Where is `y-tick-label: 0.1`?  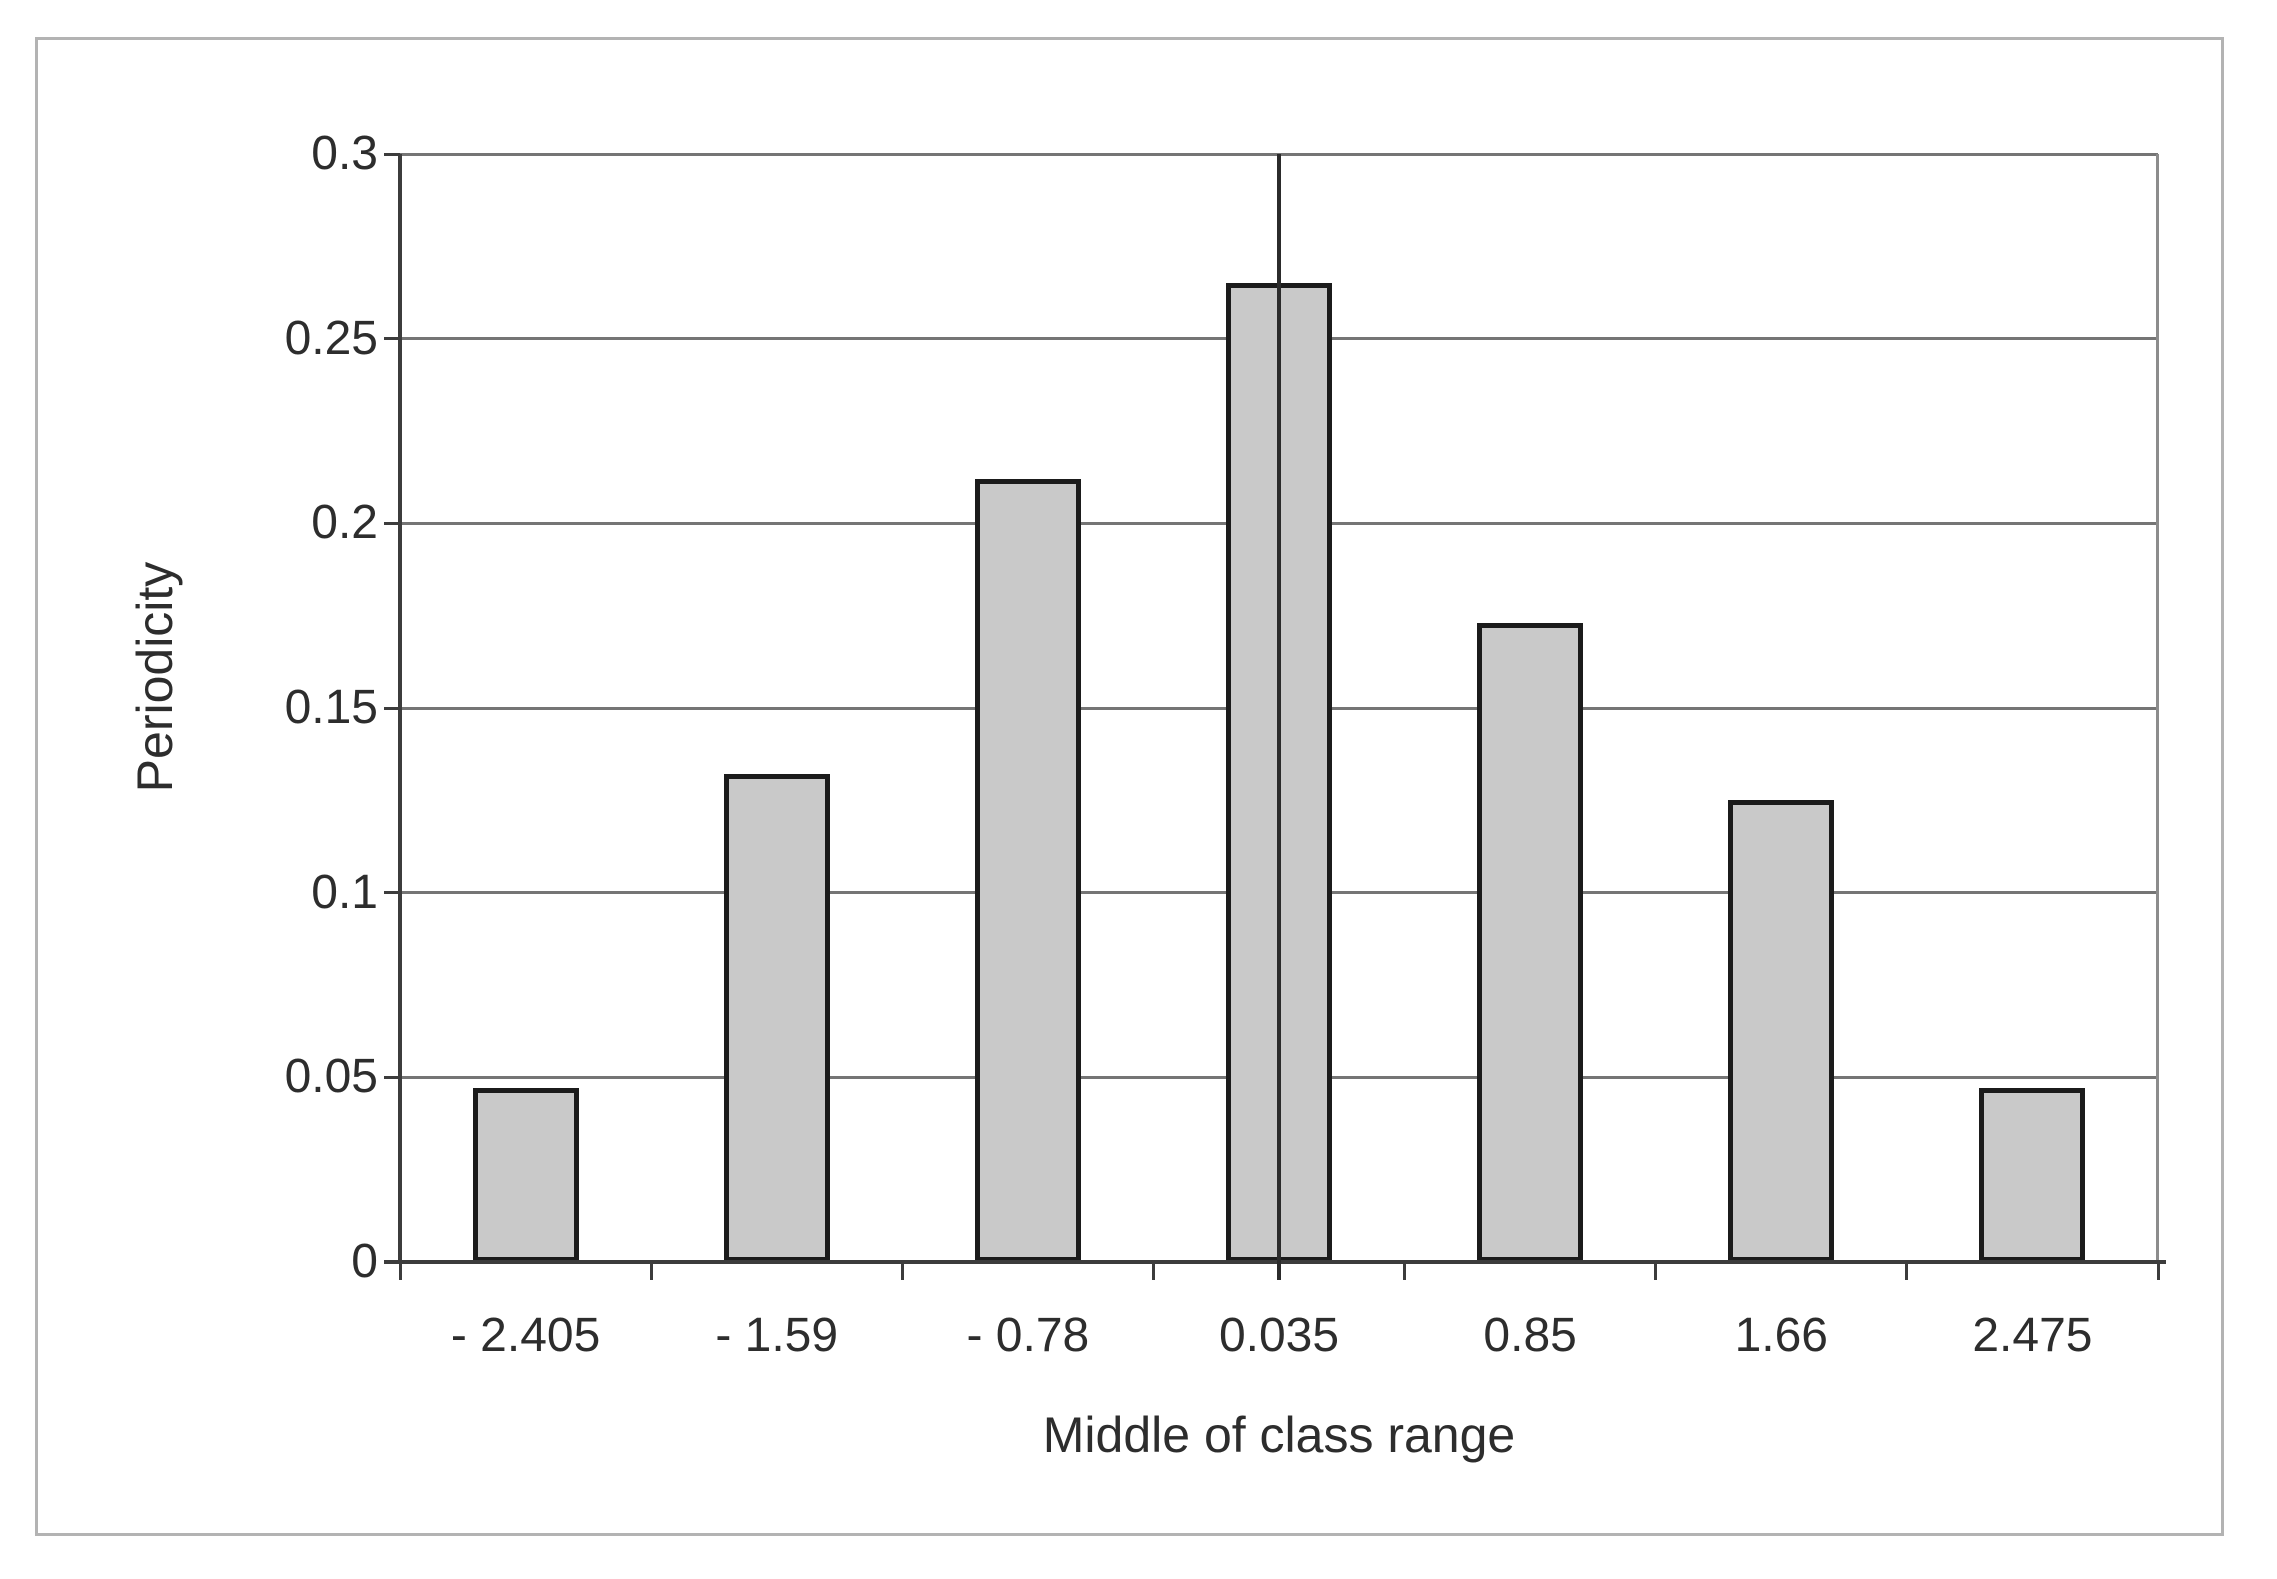
y-tick-label: 0.1 is located at coordinates (344, 892).